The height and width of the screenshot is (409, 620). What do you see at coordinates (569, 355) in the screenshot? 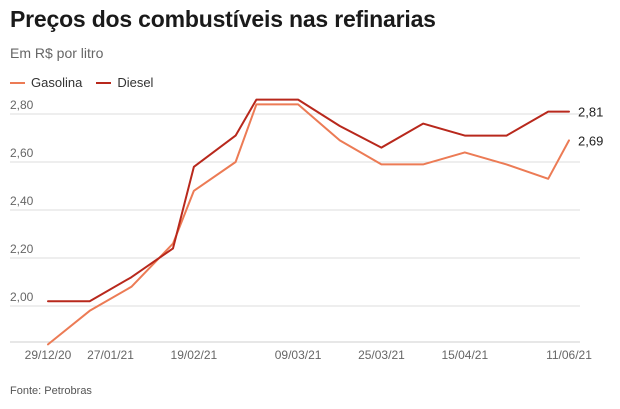
I see `x-tick-label: 11/06/21` at bounding box center [569, 355].